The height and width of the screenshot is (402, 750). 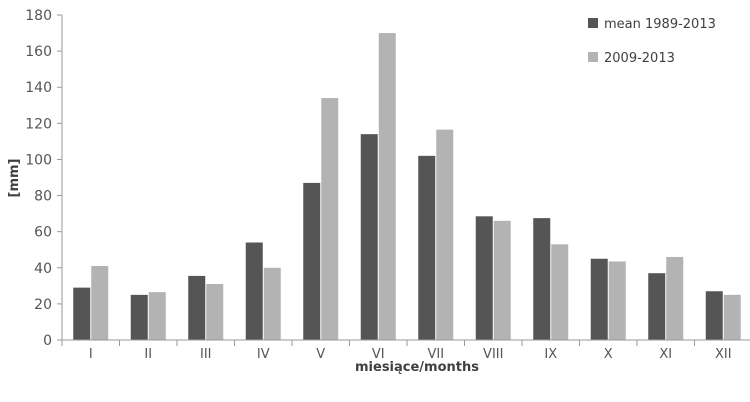 What do you see at coordinates (272, 303) in the screenshot?
I see `bar-series-1-IV` at bounding box center [272, 303].